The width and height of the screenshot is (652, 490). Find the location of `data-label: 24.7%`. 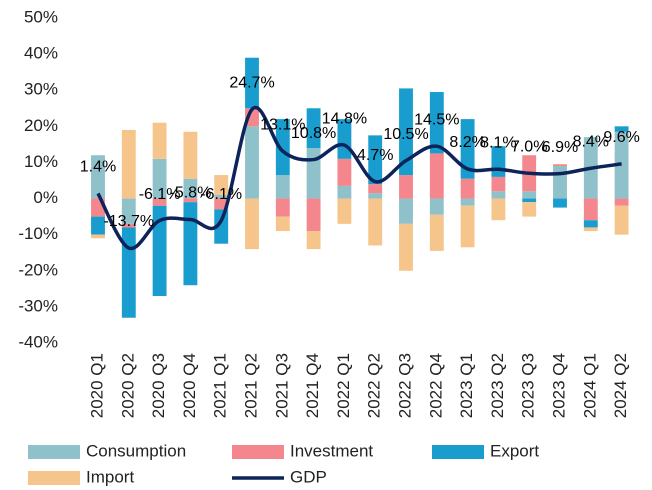

data-label: 24.7% is located at coordinates (251, 83).